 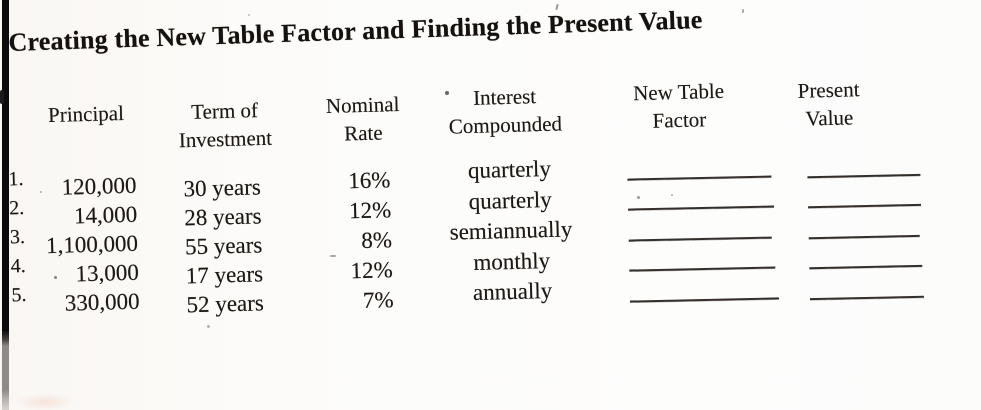 What do you see at coordinates (703, 252) in the screenshot?
I see `new-table-factor-answer-column` at bounding box center [703, 252].